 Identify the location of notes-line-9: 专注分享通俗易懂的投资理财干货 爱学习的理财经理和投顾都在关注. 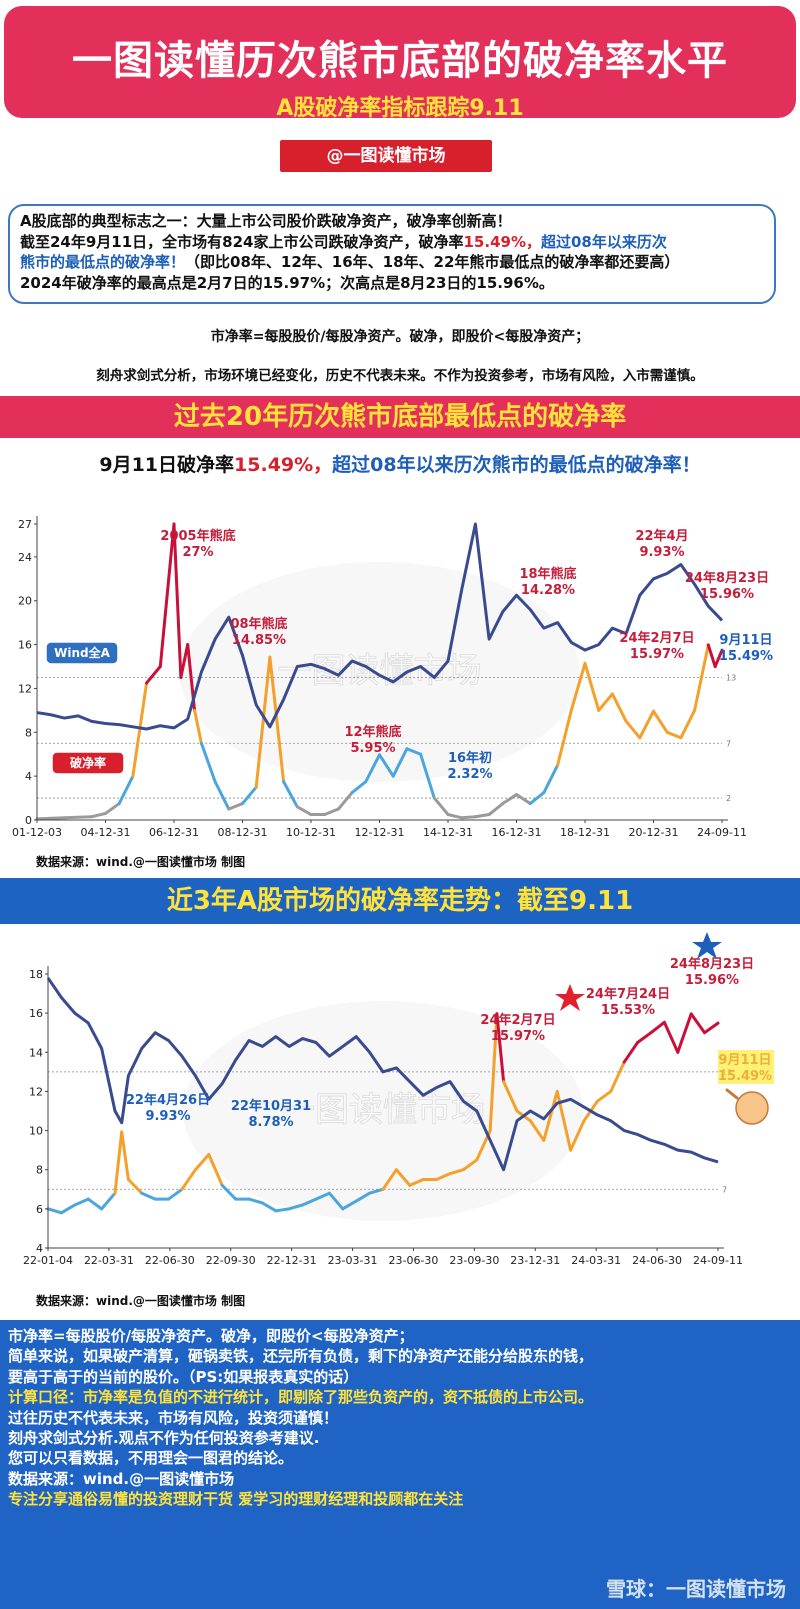
(236, 1499).